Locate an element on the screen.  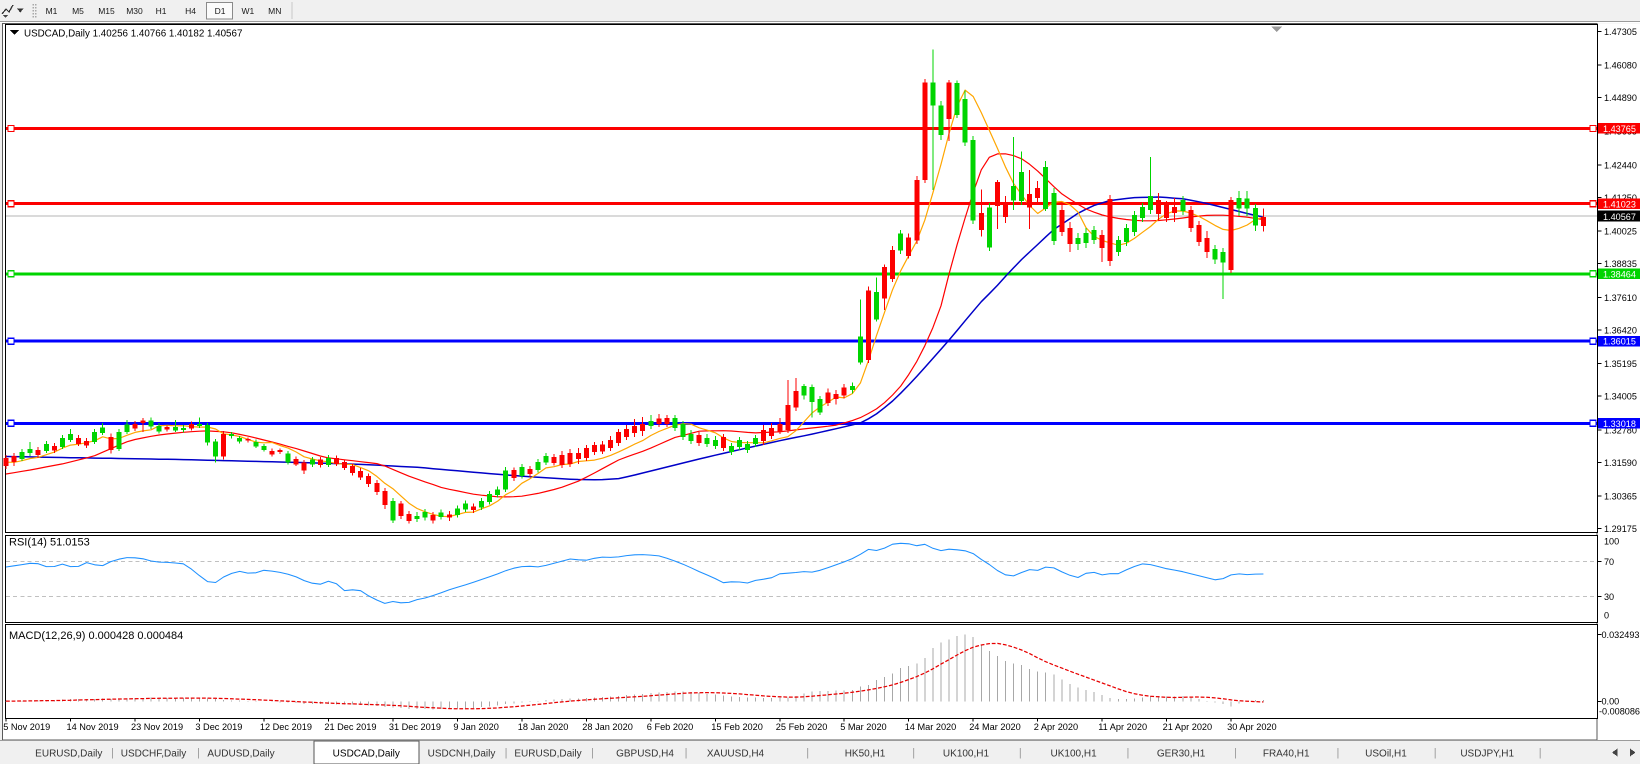
svg-text: 1.40567 is located at coordinates (1619, 217).